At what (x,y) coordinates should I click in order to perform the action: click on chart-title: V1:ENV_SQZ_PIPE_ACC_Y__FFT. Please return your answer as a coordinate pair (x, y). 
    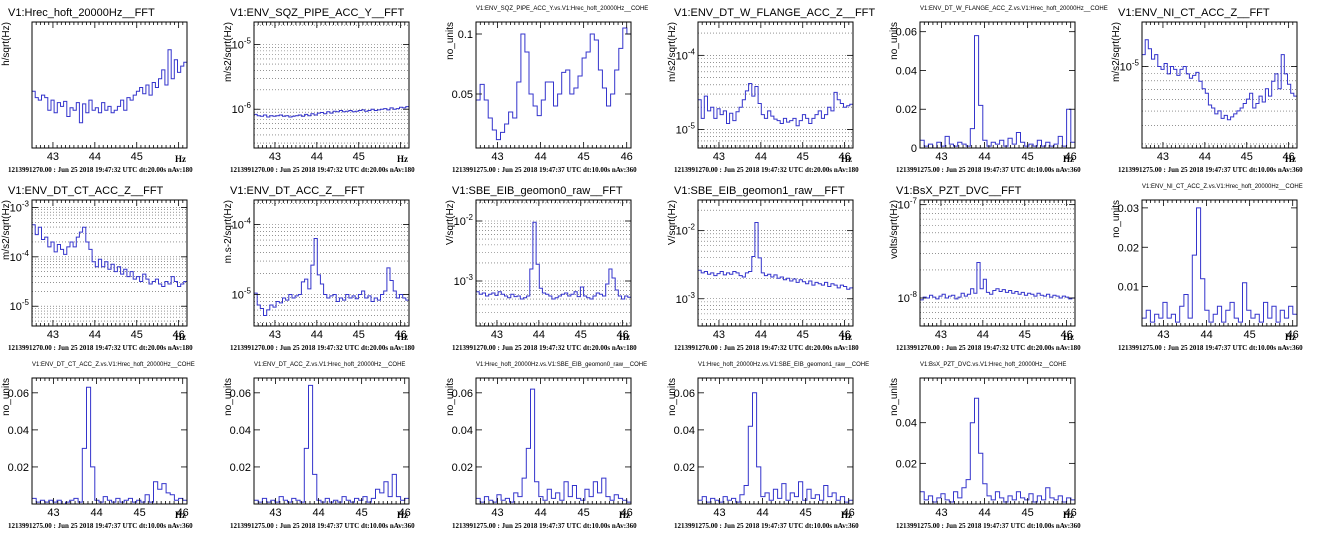
    Looking at the image, I should click on (317, 13).